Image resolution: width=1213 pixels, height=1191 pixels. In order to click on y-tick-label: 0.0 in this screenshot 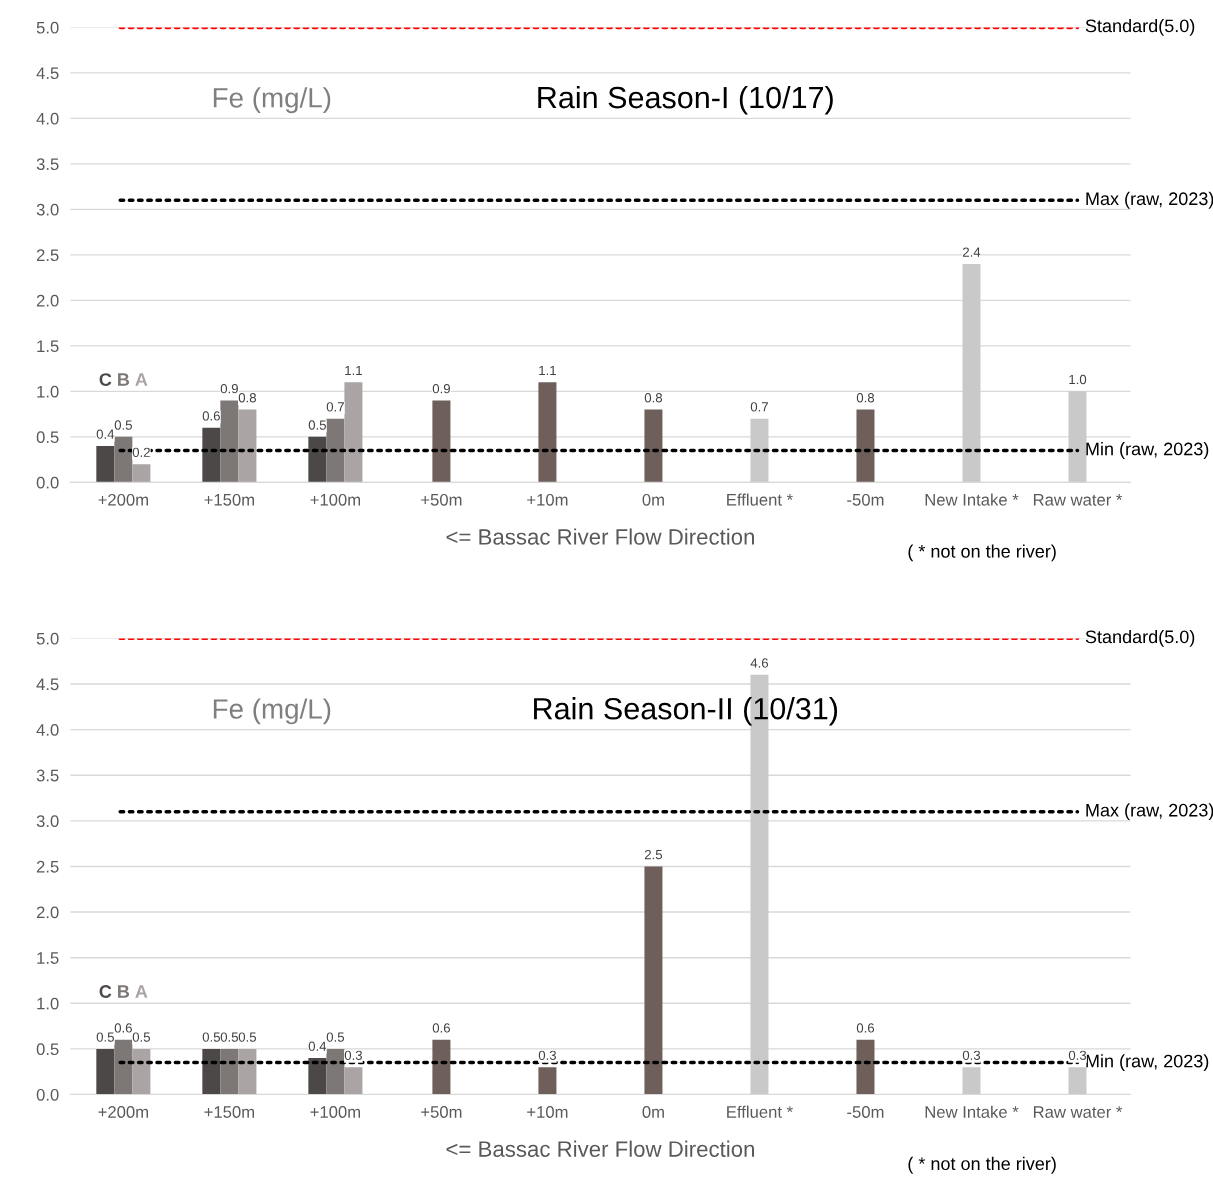, I will do `click(47, 482)`.